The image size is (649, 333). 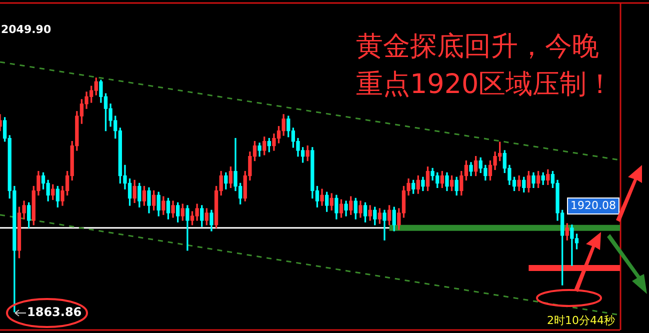 What do you see at coordinates (485, 66) in the screenshot?
I see `chart-title: 黄金探底回升，今晚重点1920区域压制！` at bounding box center [485, 66].